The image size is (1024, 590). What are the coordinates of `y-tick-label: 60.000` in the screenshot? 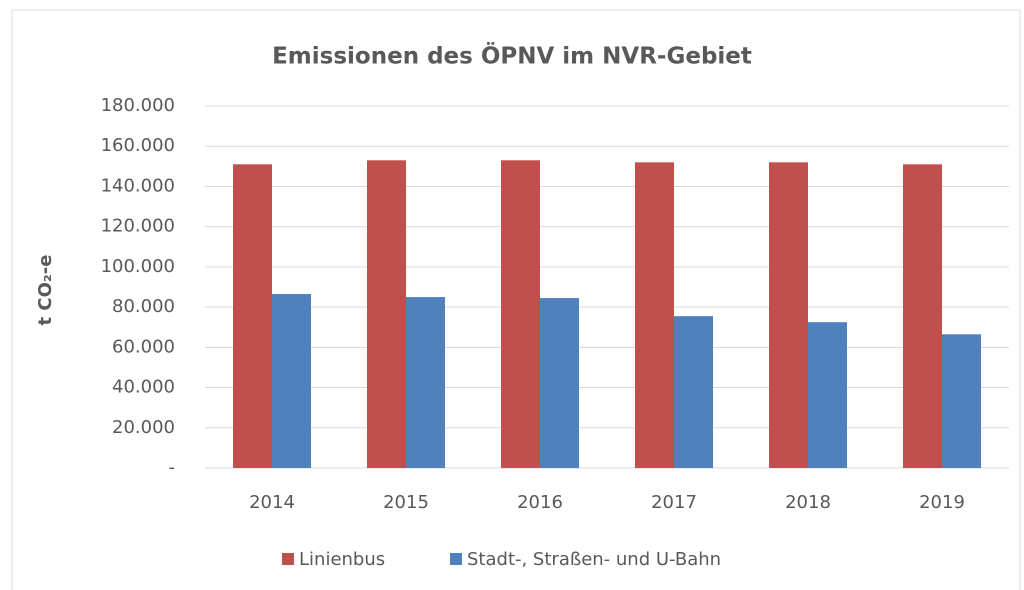 It's located at (143, 346).